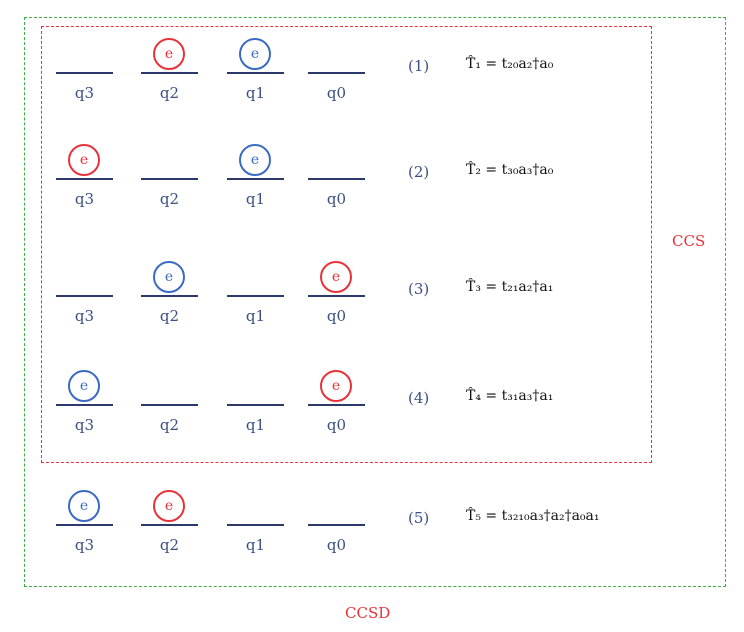 The width and height of the screenshot is (744, 632). Describe the element at coordinates (510, 287) in the screenshot. I see `excitation-operator: T̂₃ = t₂₁a₂†a₁` at that location.